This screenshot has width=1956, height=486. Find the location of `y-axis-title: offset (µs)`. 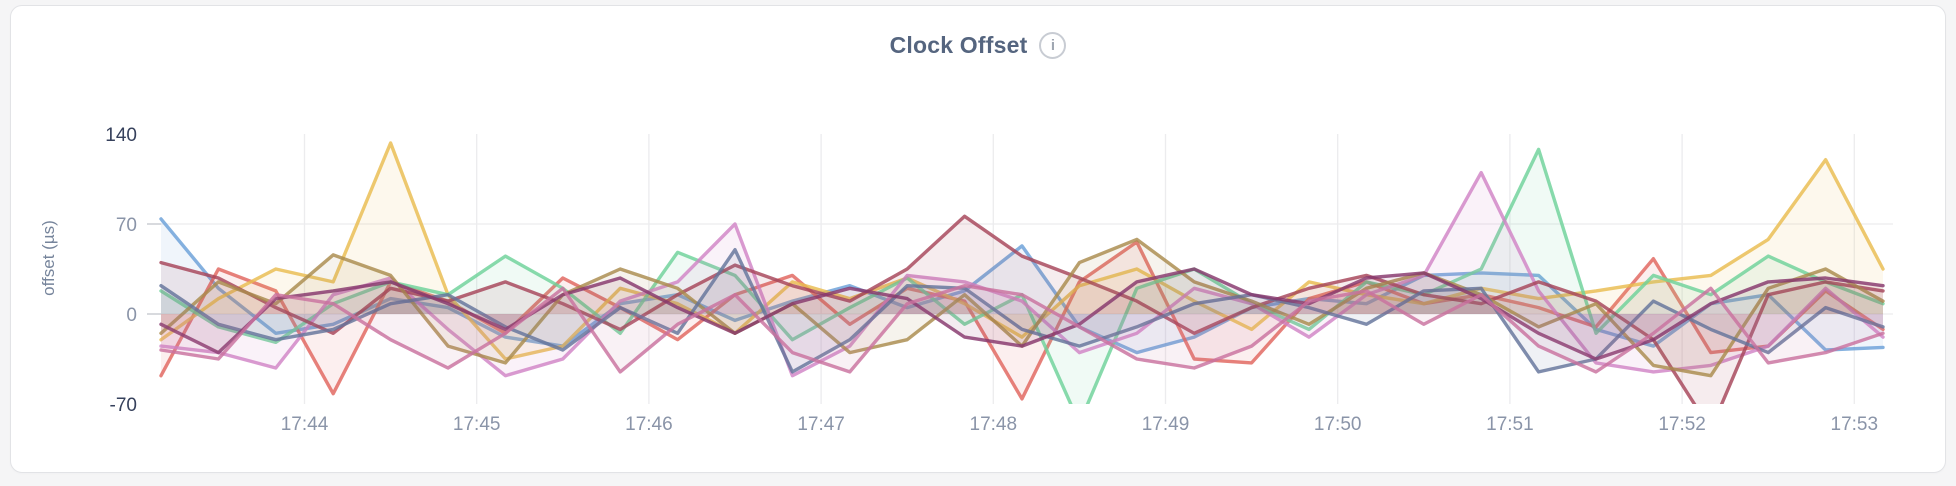

y-axis-title: offset (µs) is located at coordinates (48, 258).